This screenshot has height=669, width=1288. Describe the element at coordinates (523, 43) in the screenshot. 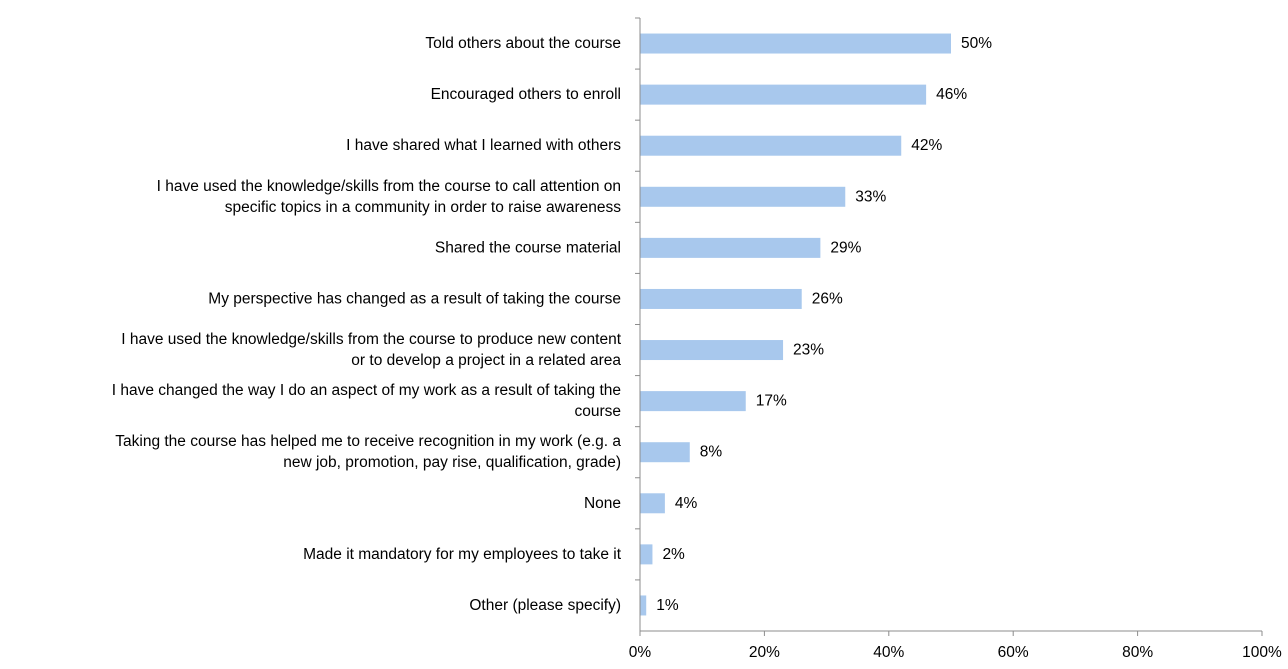

I see `category-label: Told others about the course` at that location.